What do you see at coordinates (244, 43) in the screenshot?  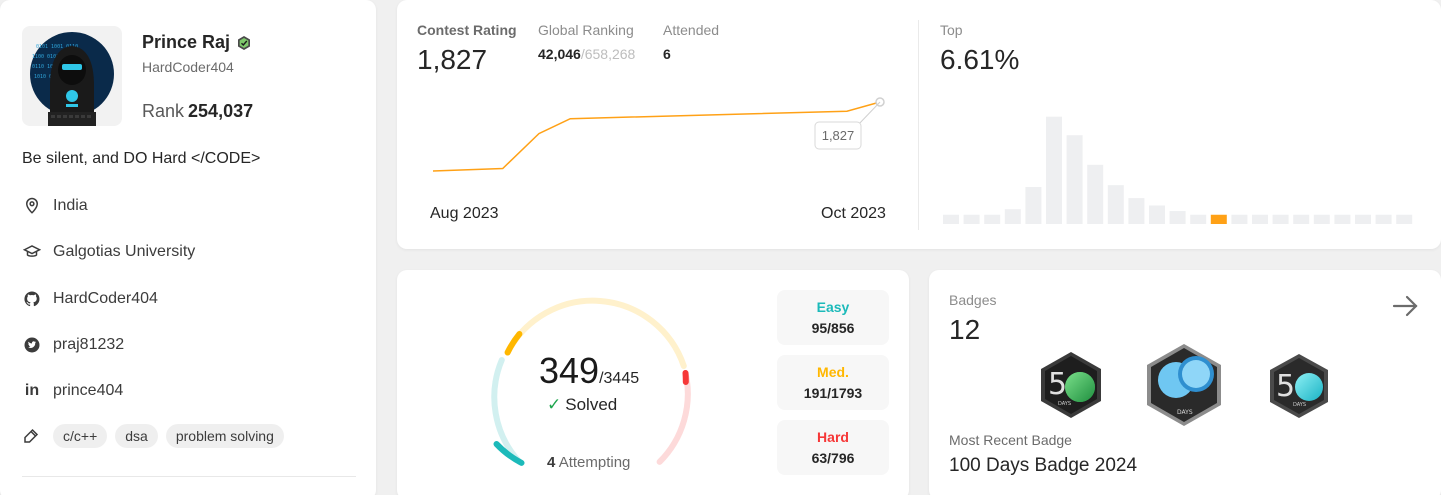 I see `verified-badge-icon` at bounding box center [244, 43].